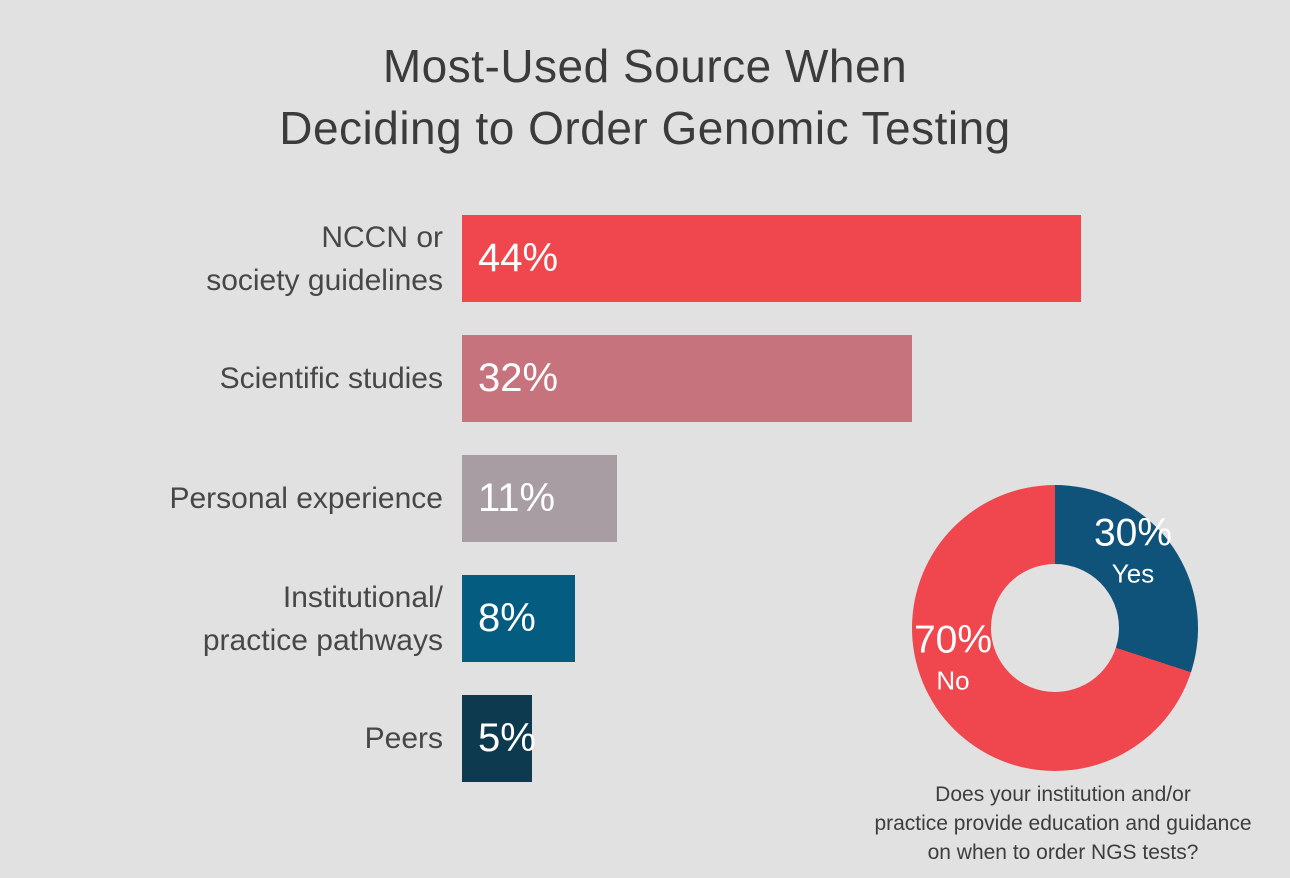  What do you see at coordinates (518, 378) in the screenshot?
I see `bar-value-label: 32%` at bounding box center [518, 378].